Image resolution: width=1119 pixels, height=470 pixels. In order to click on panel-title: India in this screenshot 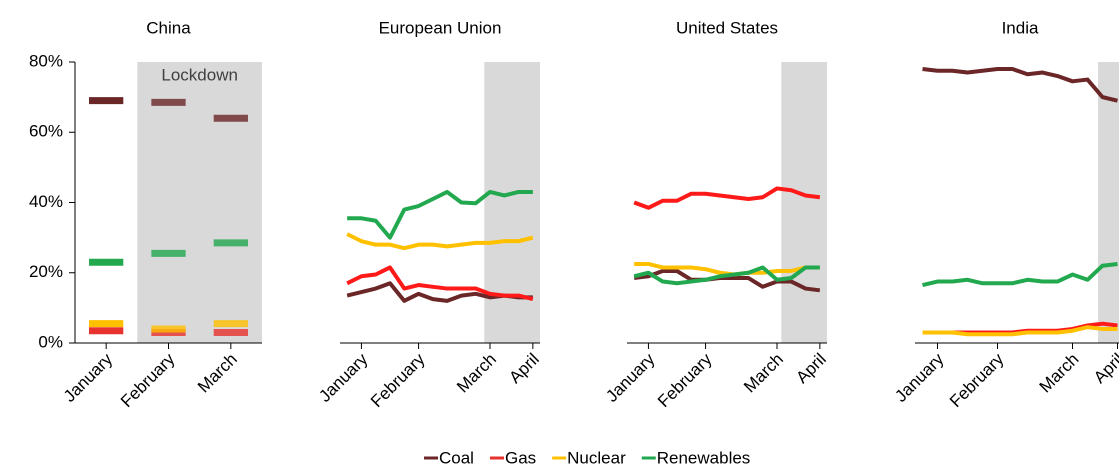, I will do `click(1020, 27)`.